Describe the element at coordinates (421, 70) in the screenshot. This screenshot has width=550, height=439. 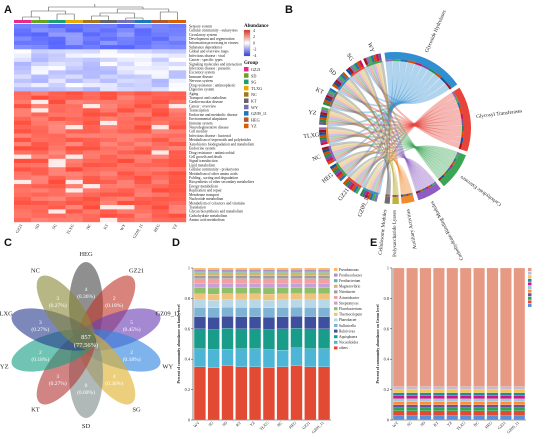
I see `category-arc` at that location.